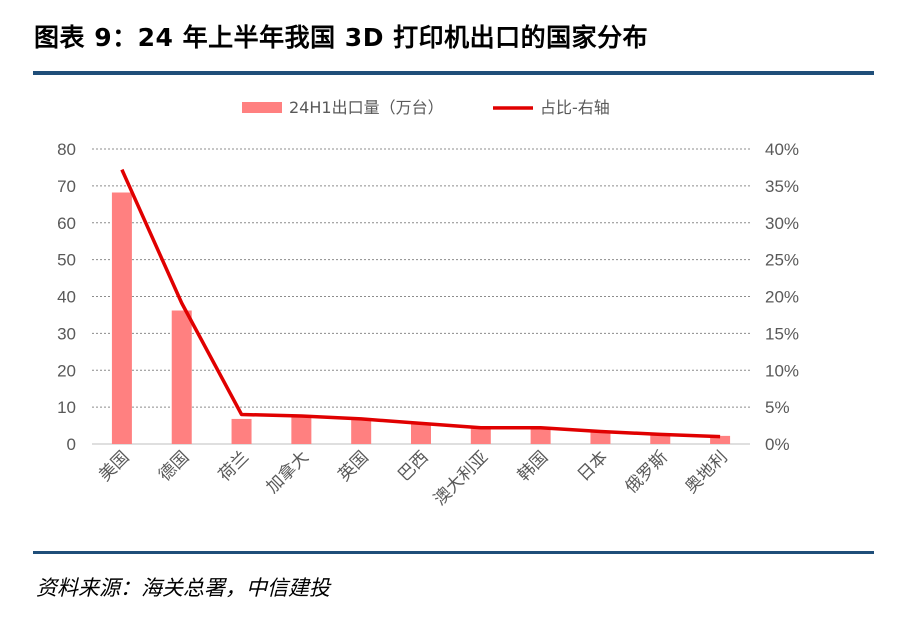  What do you see at coordinates (66, 333) in the screenshot?
I see `left-tick-label: 30` at bounding box center [66, 333].